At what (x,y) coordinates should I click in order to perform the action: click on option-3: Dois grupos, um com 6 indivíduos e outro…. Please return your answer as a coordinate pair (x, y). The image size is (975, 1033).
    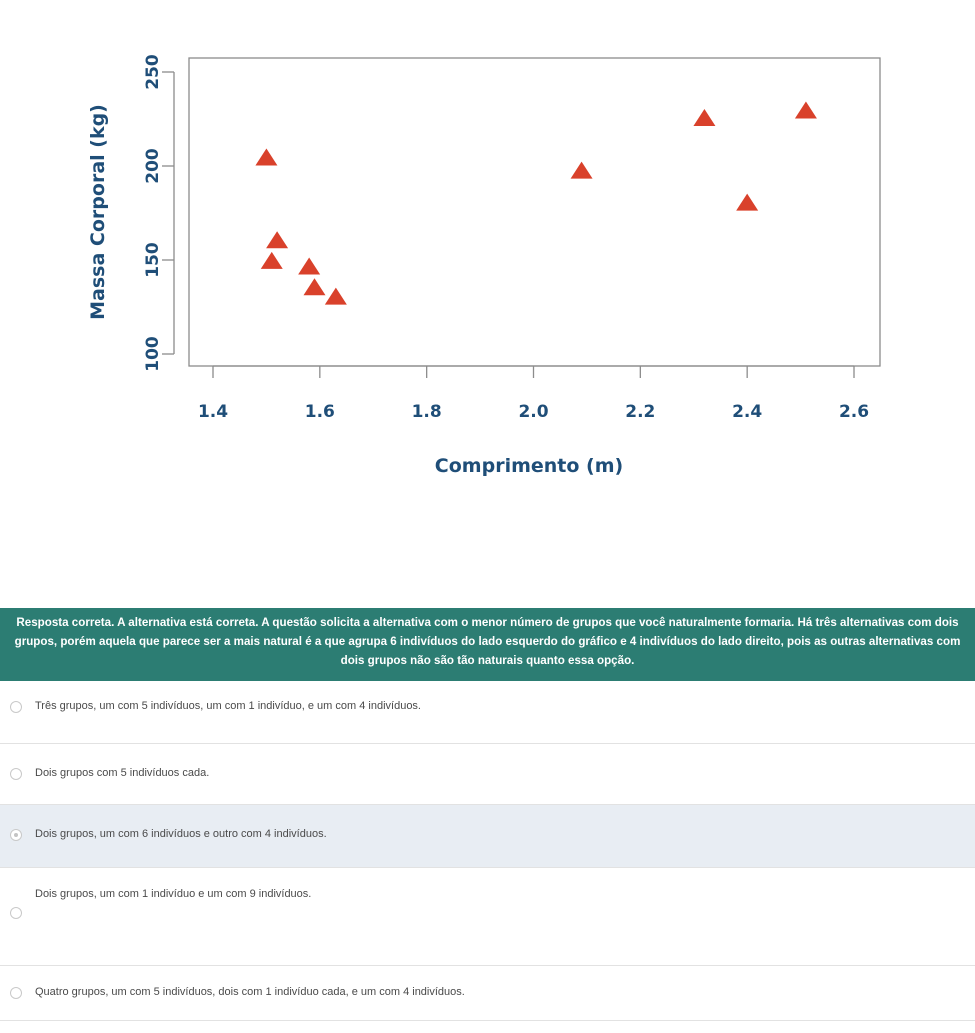
    Looking at the image, I should click on (487, 836).